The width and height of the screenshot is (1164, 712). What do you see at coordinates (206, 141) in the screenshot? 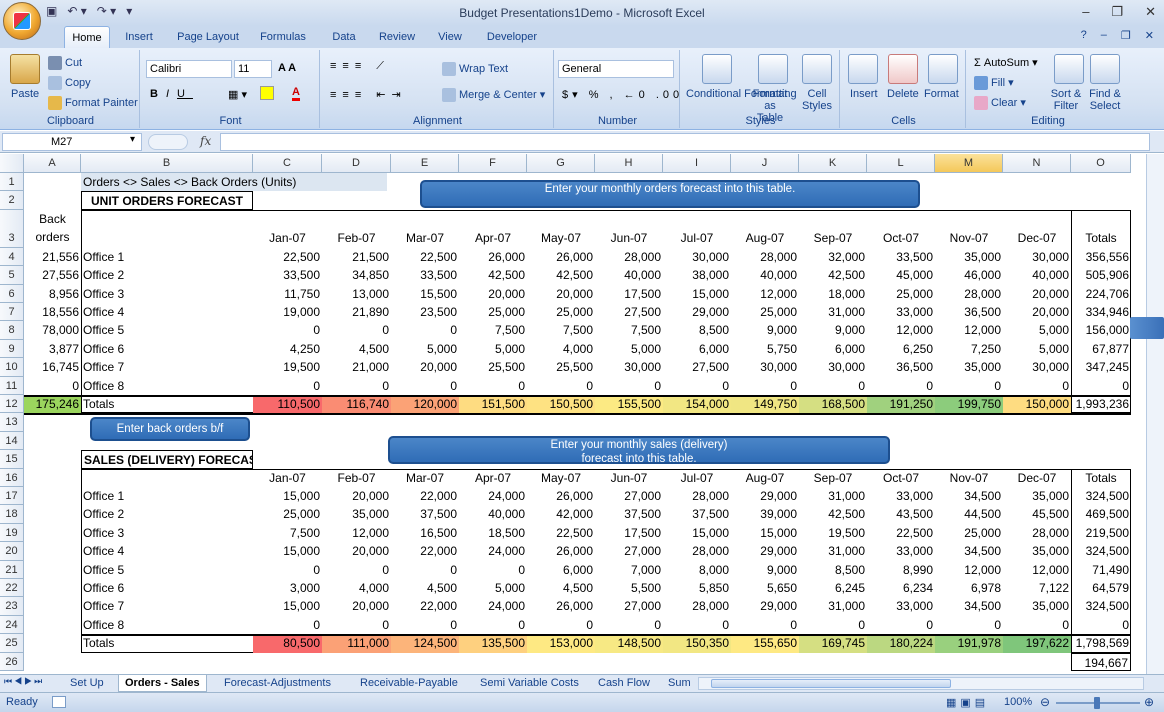
I see `fx-icon: fx` at bounding box center [206, 141].